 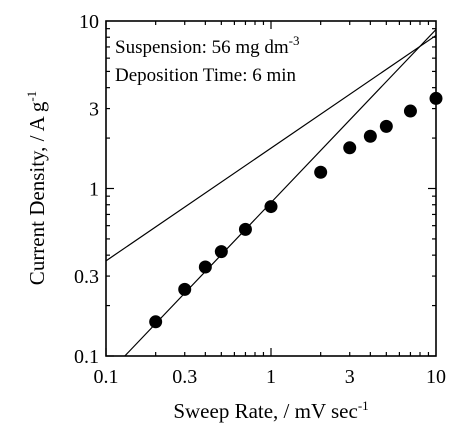 I want to click on x-tick-label: 0.1, so click(x=106, y=377).